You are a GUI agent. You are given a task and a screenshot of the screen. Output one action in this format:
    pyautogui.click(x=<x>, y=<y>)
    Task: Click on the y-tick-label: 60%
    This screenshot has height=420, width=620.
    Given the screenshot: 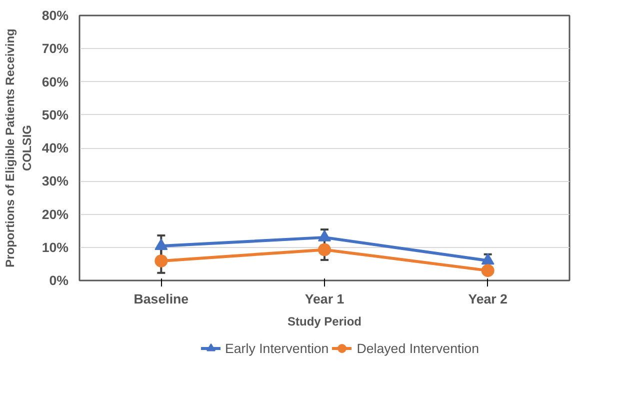 What is the action you would take?
    pyautogui.click(x=55, y=82)
    